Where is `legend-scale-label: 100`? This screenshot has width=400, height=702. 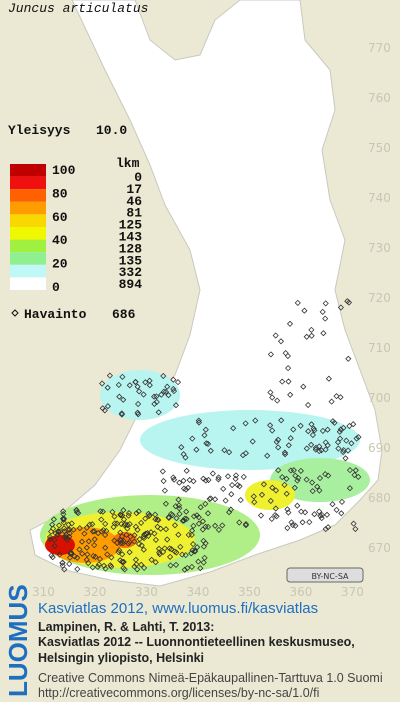
legend-scale-label: 100 is located at coordinates (64, 170).